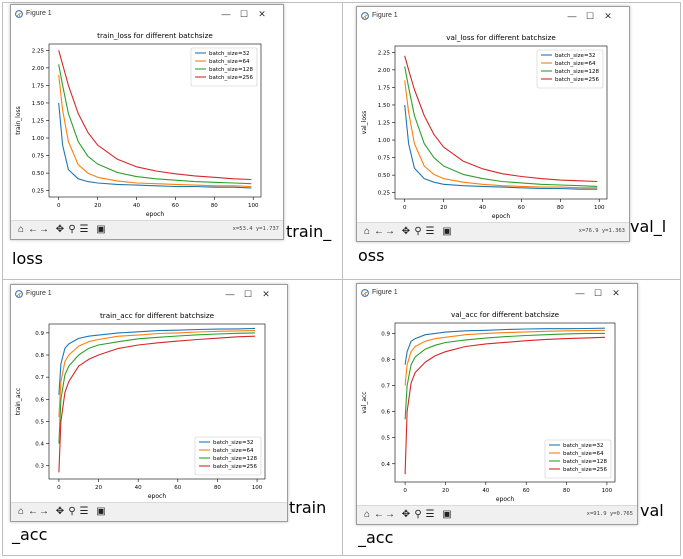 The width and height of the screenshot is (683, 559). I want to click on legend-entry: batch_size=256, so click(231, 78).